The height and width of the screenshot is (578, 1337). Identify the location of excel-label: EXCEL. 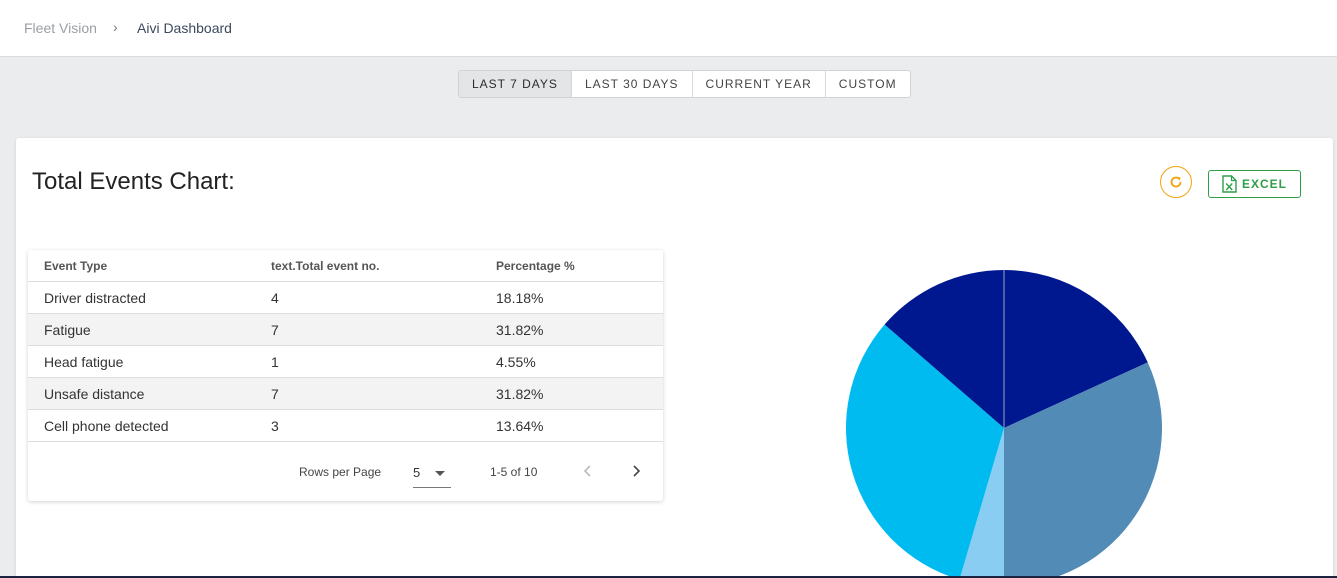
(1264, 184).